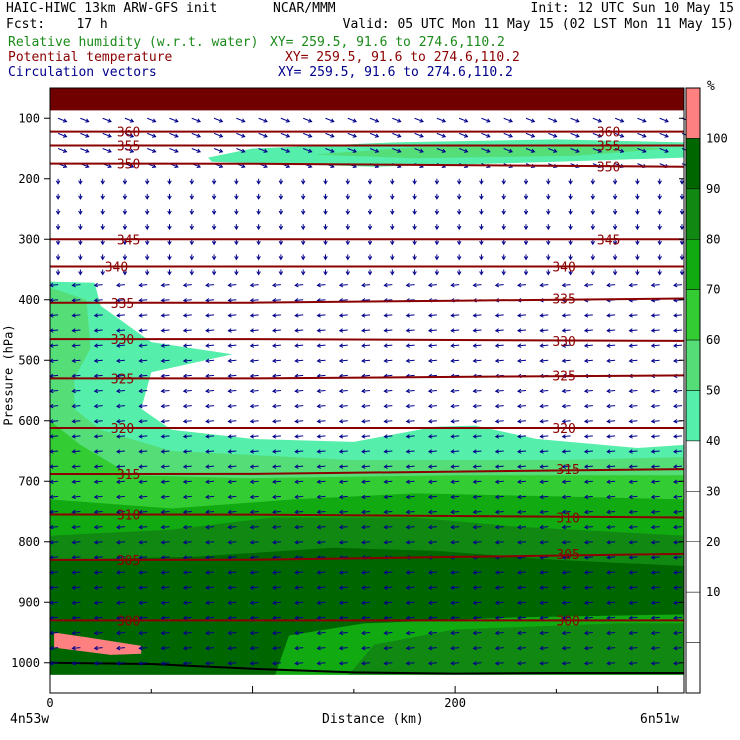 The width and height of the screenshot is (740, 740). What do you see at coordinates (693, 315) in the screenshot?
I see `colorbar-bin` at bounding box center [693, 315].